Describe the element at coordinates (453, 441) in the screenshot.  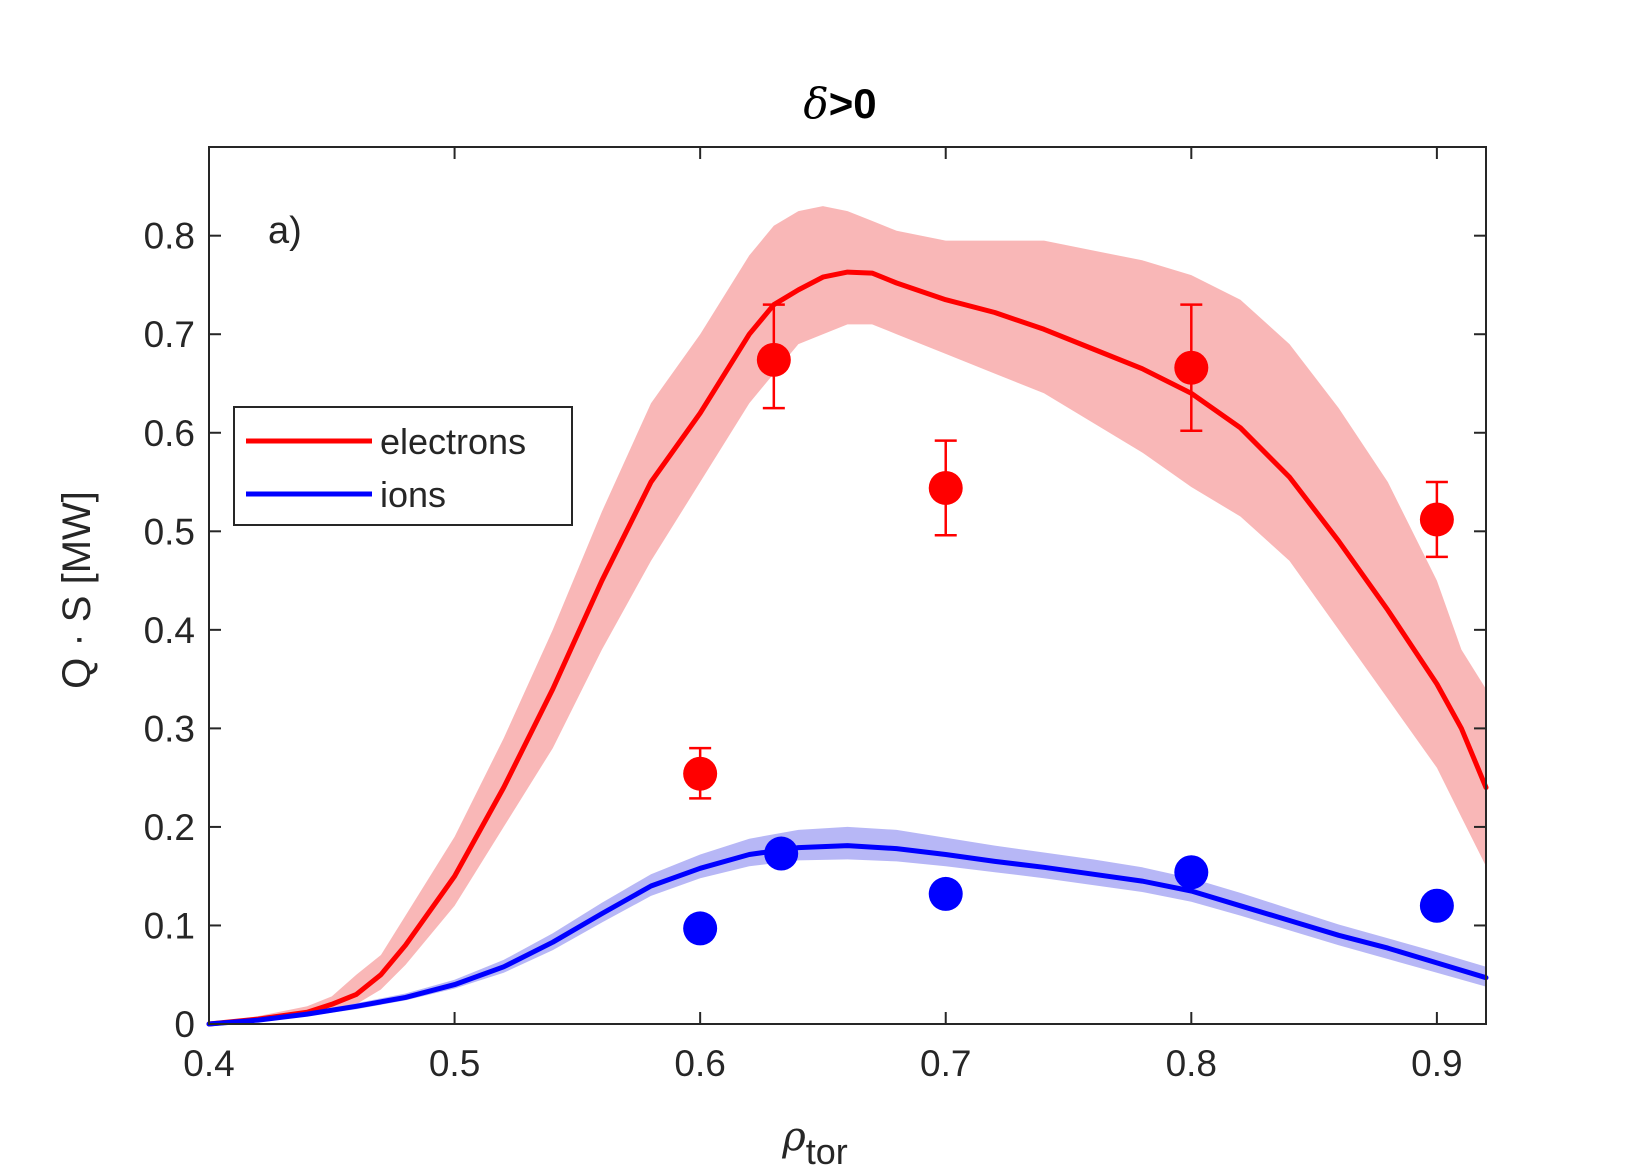
I see `legend-electrons-label: electrons` at that location.